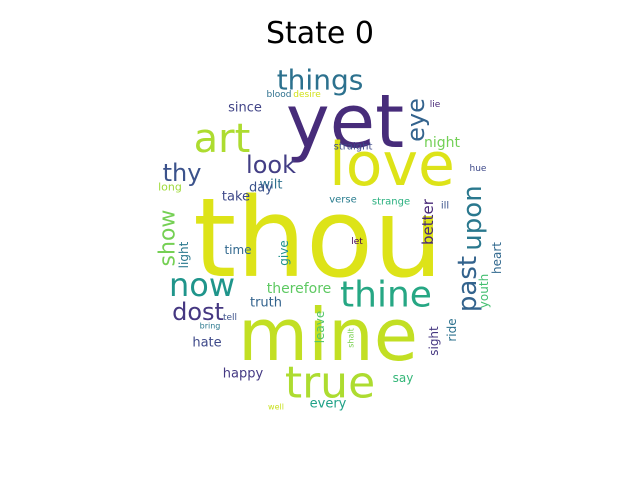 The height and width of the screenshot is (480, 640). I want to click on word-every: every, so click(328, 404).